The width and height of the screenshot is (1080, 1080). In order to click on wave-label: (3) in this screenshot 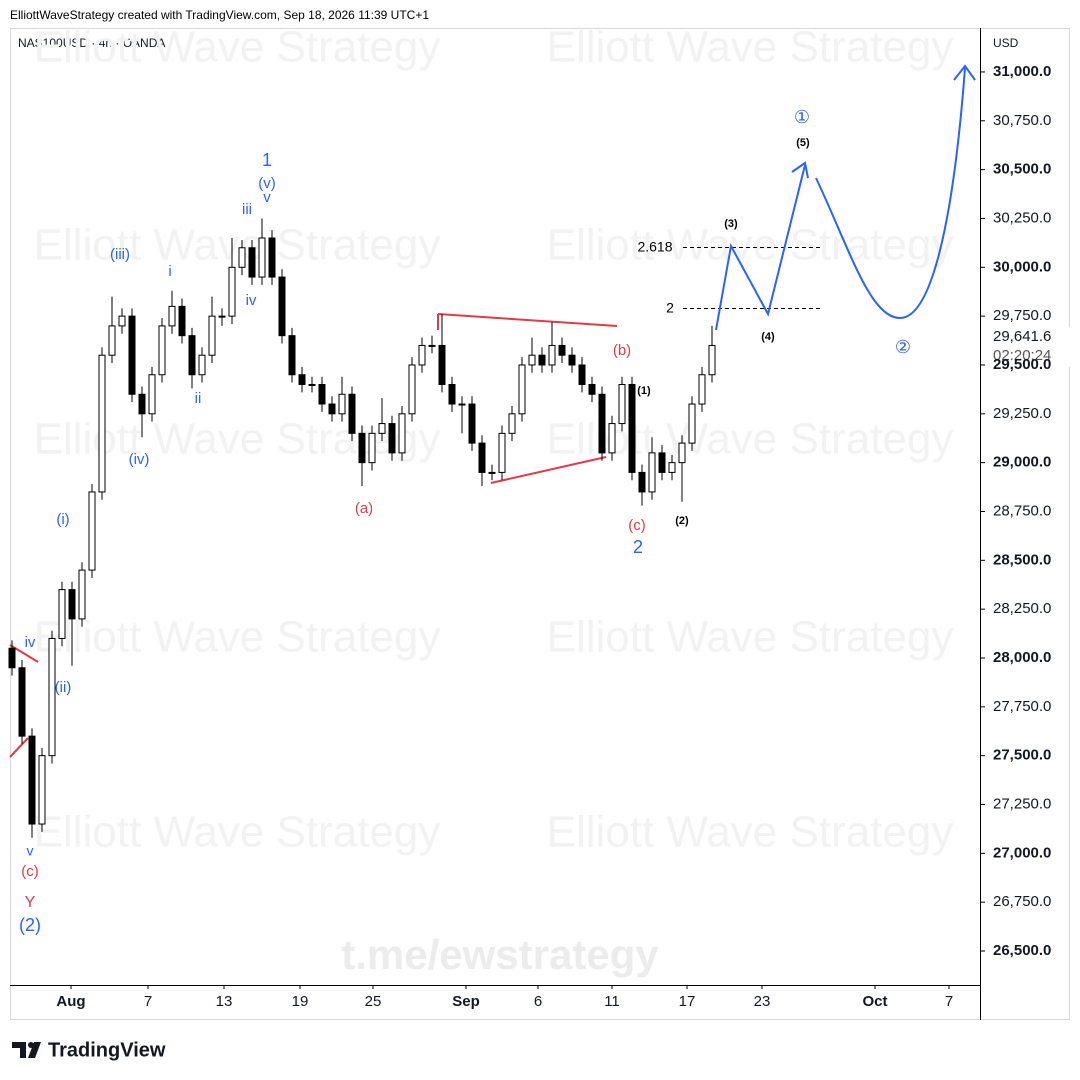, I will do `click(731, 224)`.